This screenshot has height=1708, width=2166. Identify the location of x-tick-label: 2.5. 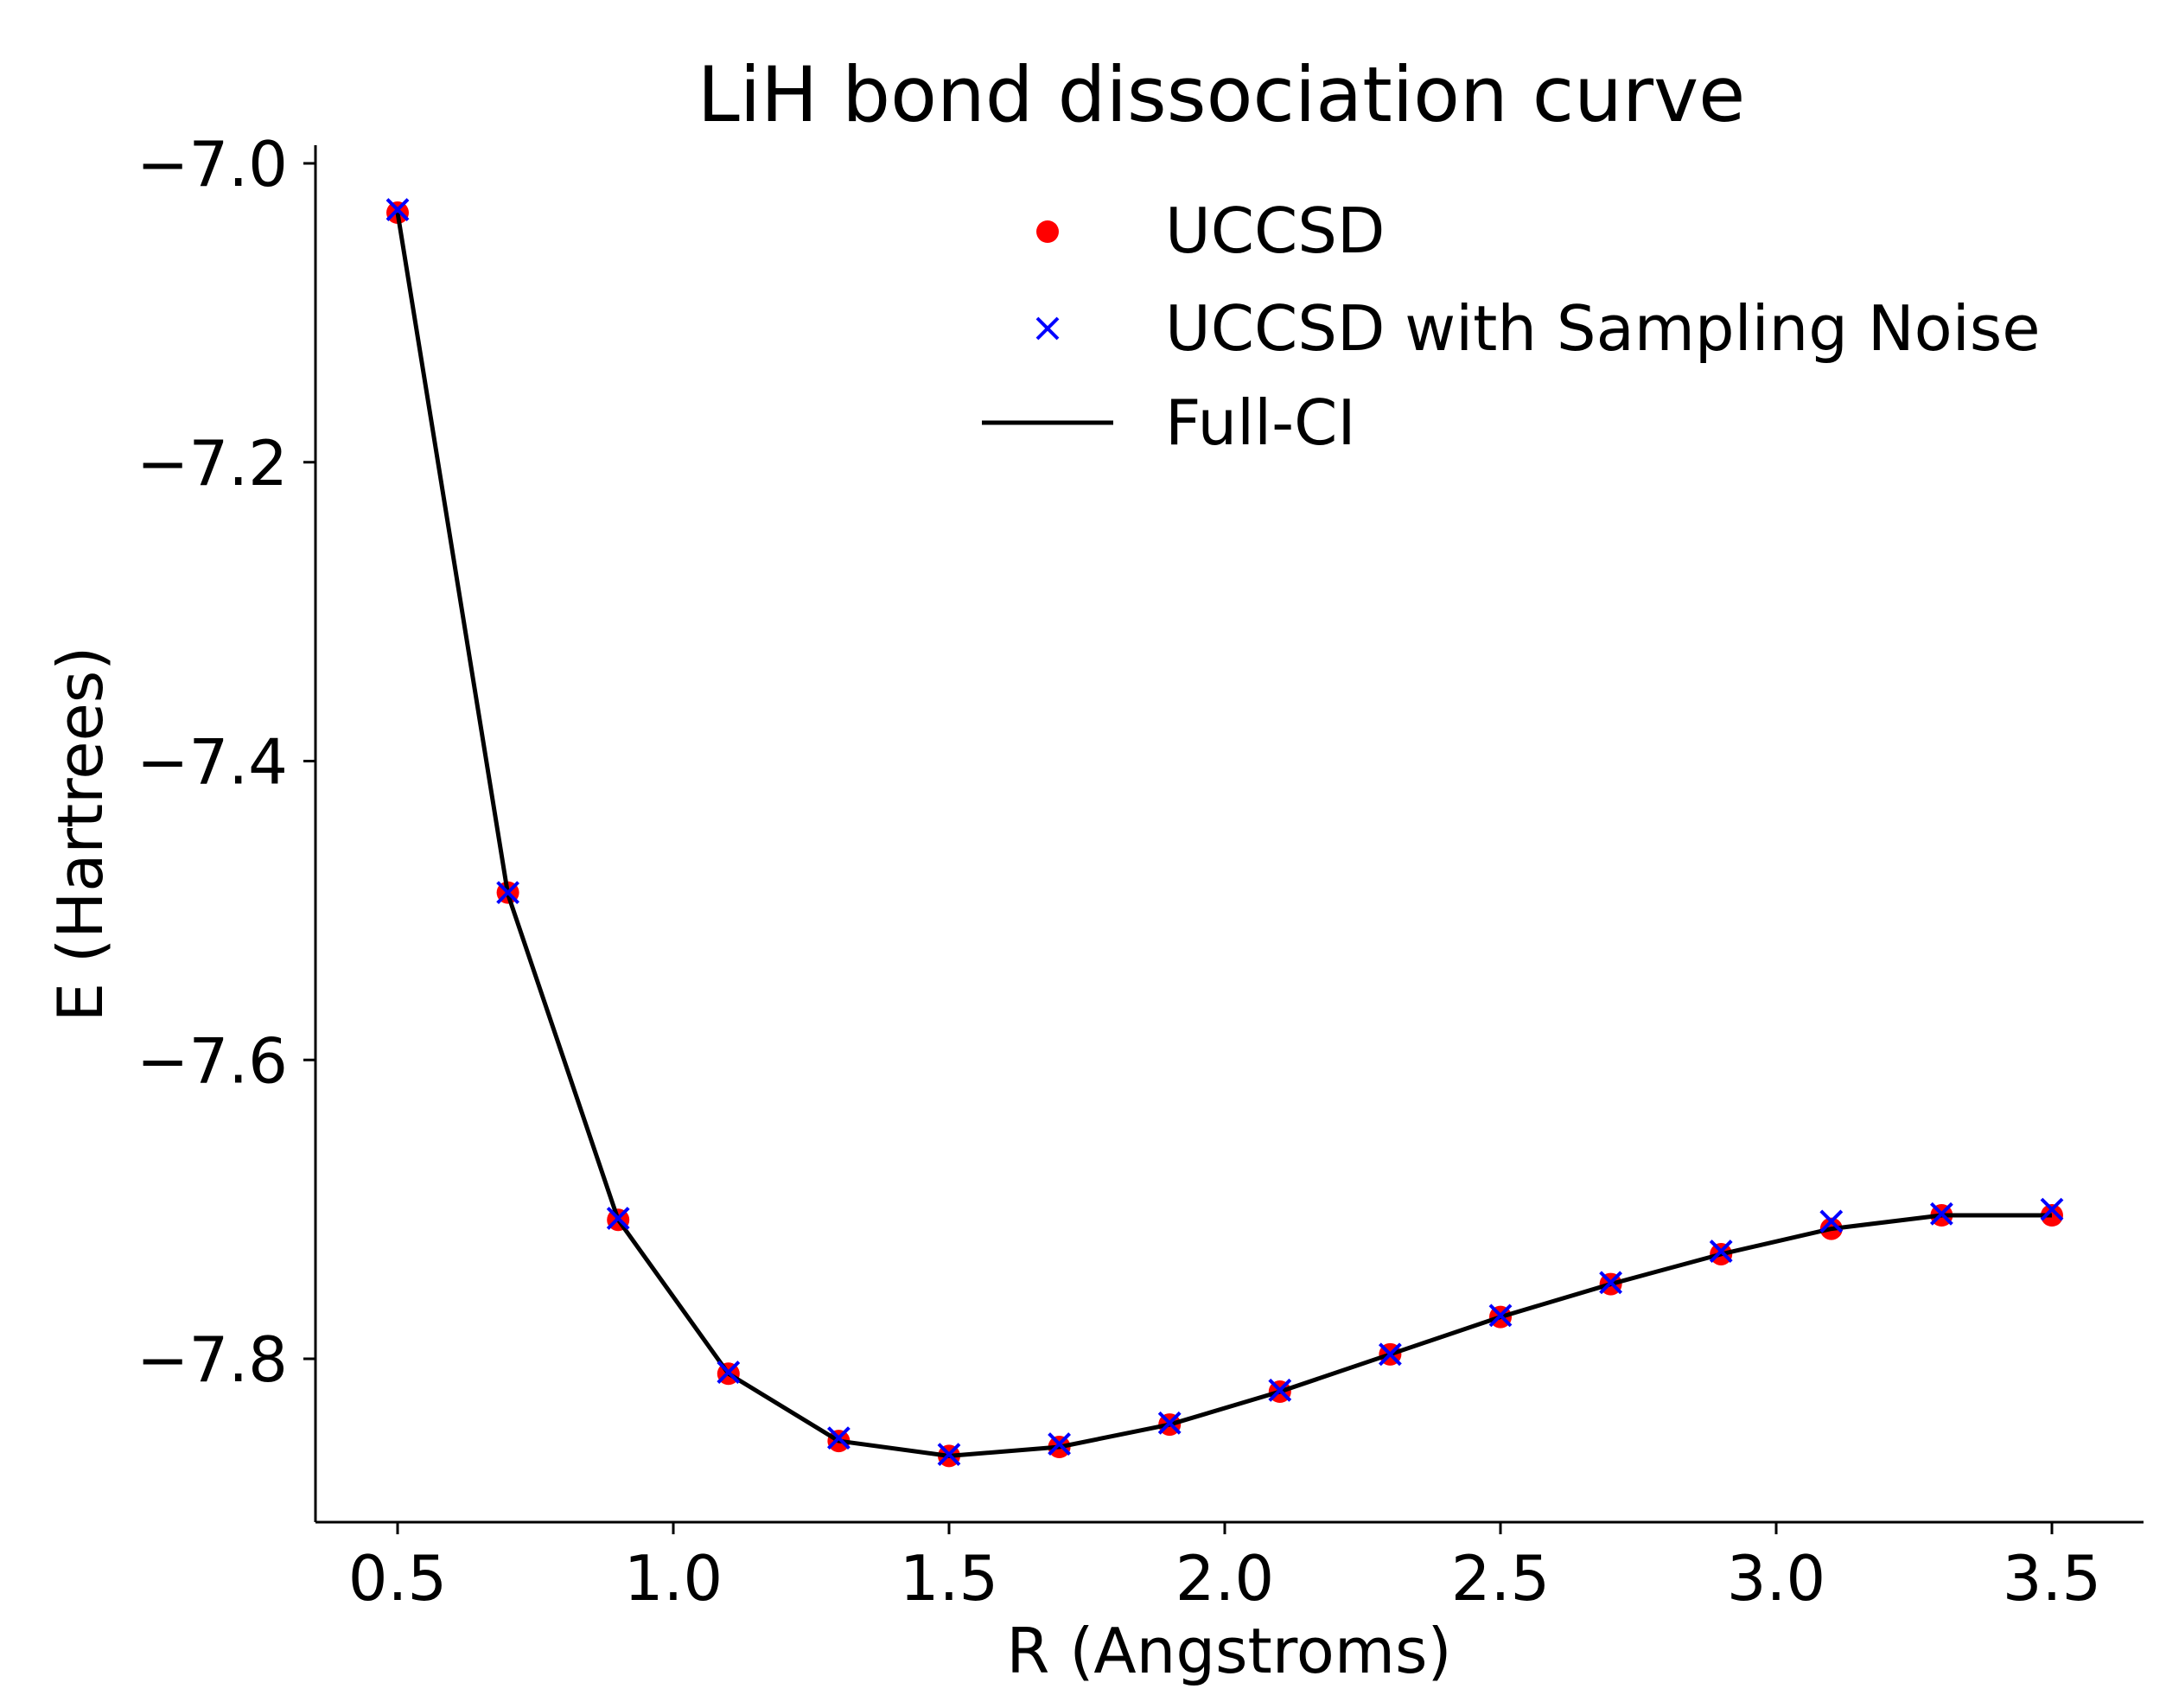
(1501, 1578).